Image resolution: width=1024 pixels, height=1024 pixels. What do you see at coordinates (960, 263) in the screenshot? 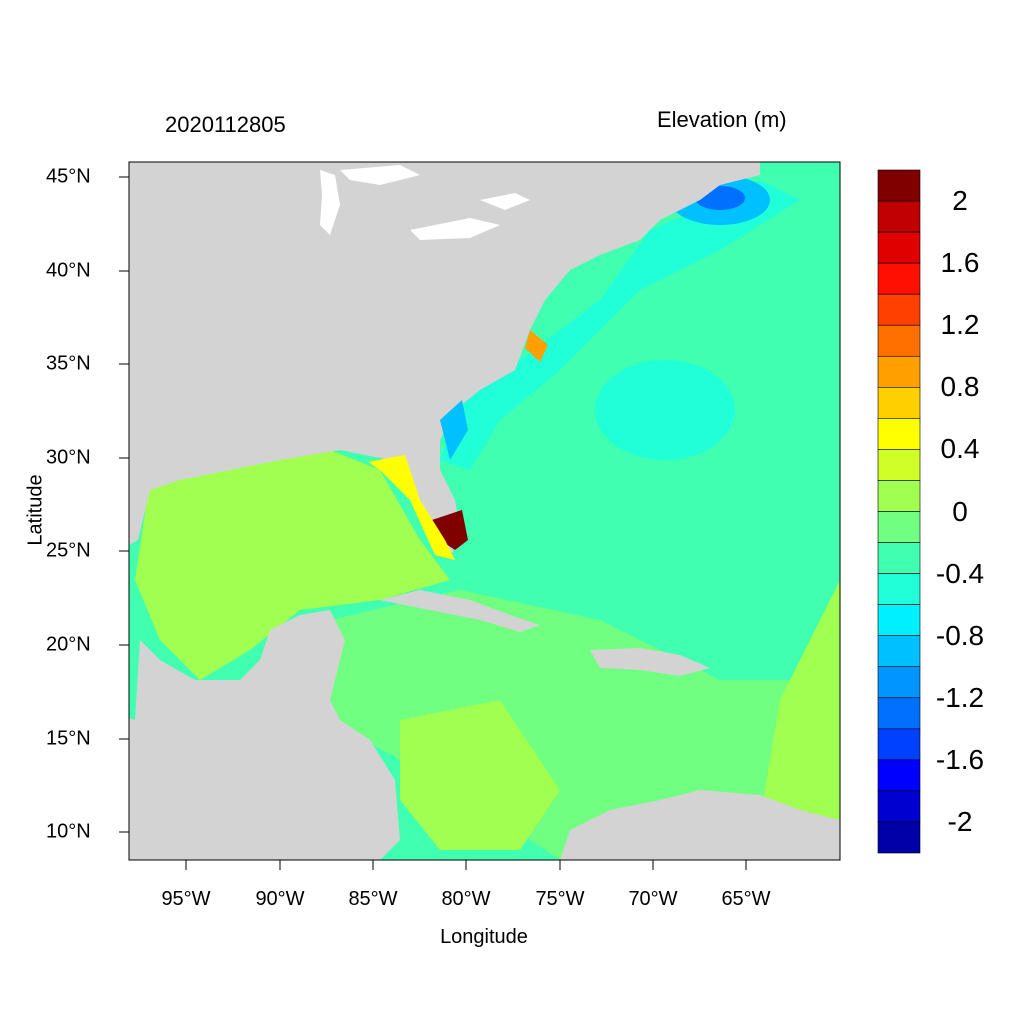
I see `colorbar-label: 1.6` at bounding box center [960, 263].